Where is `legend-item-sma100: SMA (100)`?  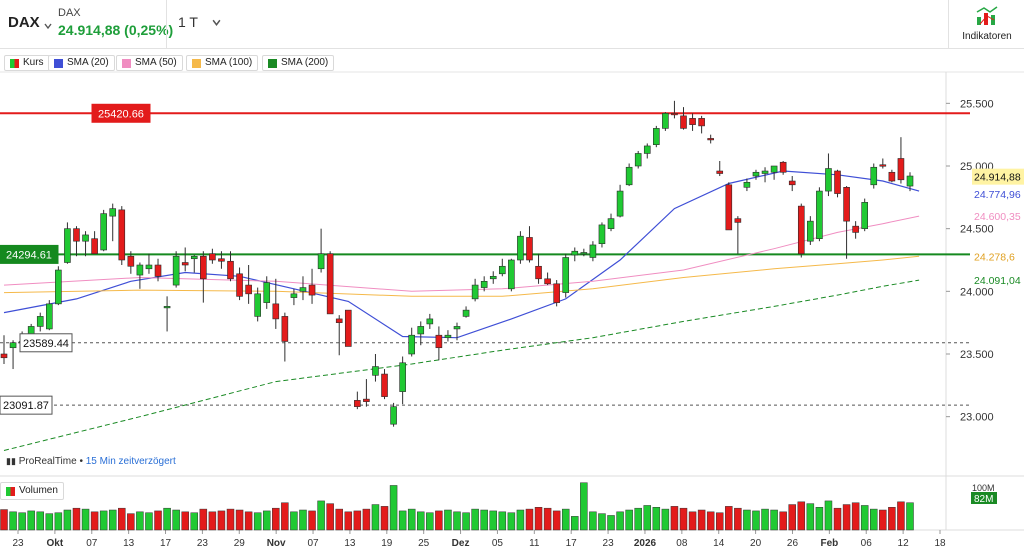
legend-item-sma100: SMA (100) is located at coordinates (222, 63).